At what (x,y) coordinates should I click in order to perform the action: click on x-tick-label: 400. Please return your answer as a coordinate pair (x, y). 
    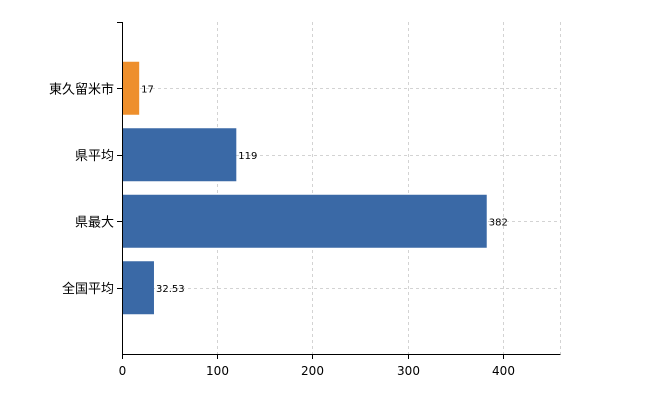
    Looking at the image, I should click on (503, 371).